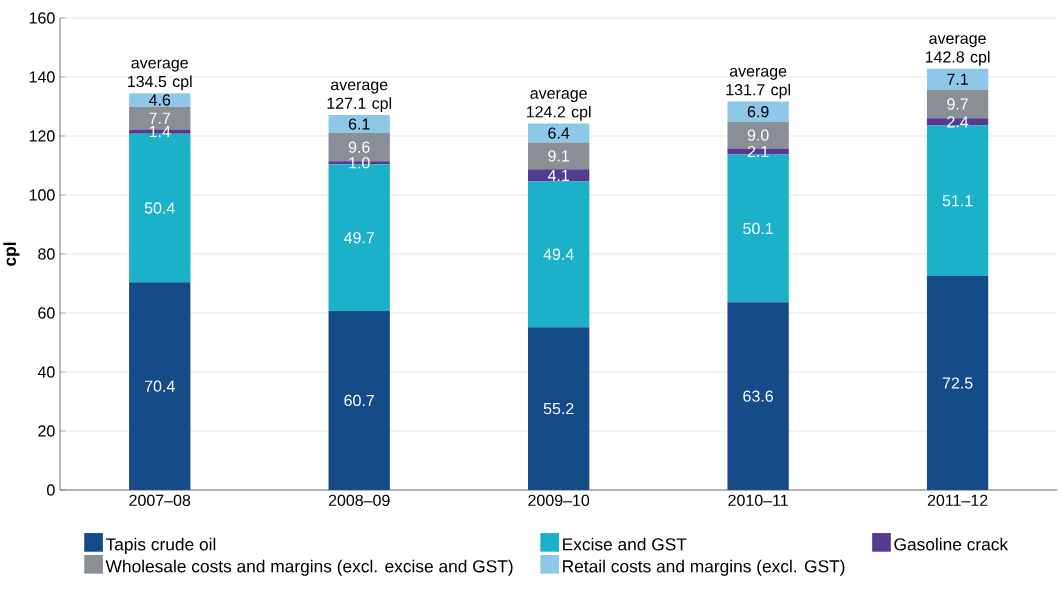 The height and width of the screenshot is (593, 1061). What do you see at coordinates (159, 208) in the screenshot?
I see `data-label: 50.4` at bounding box center [159, 208].